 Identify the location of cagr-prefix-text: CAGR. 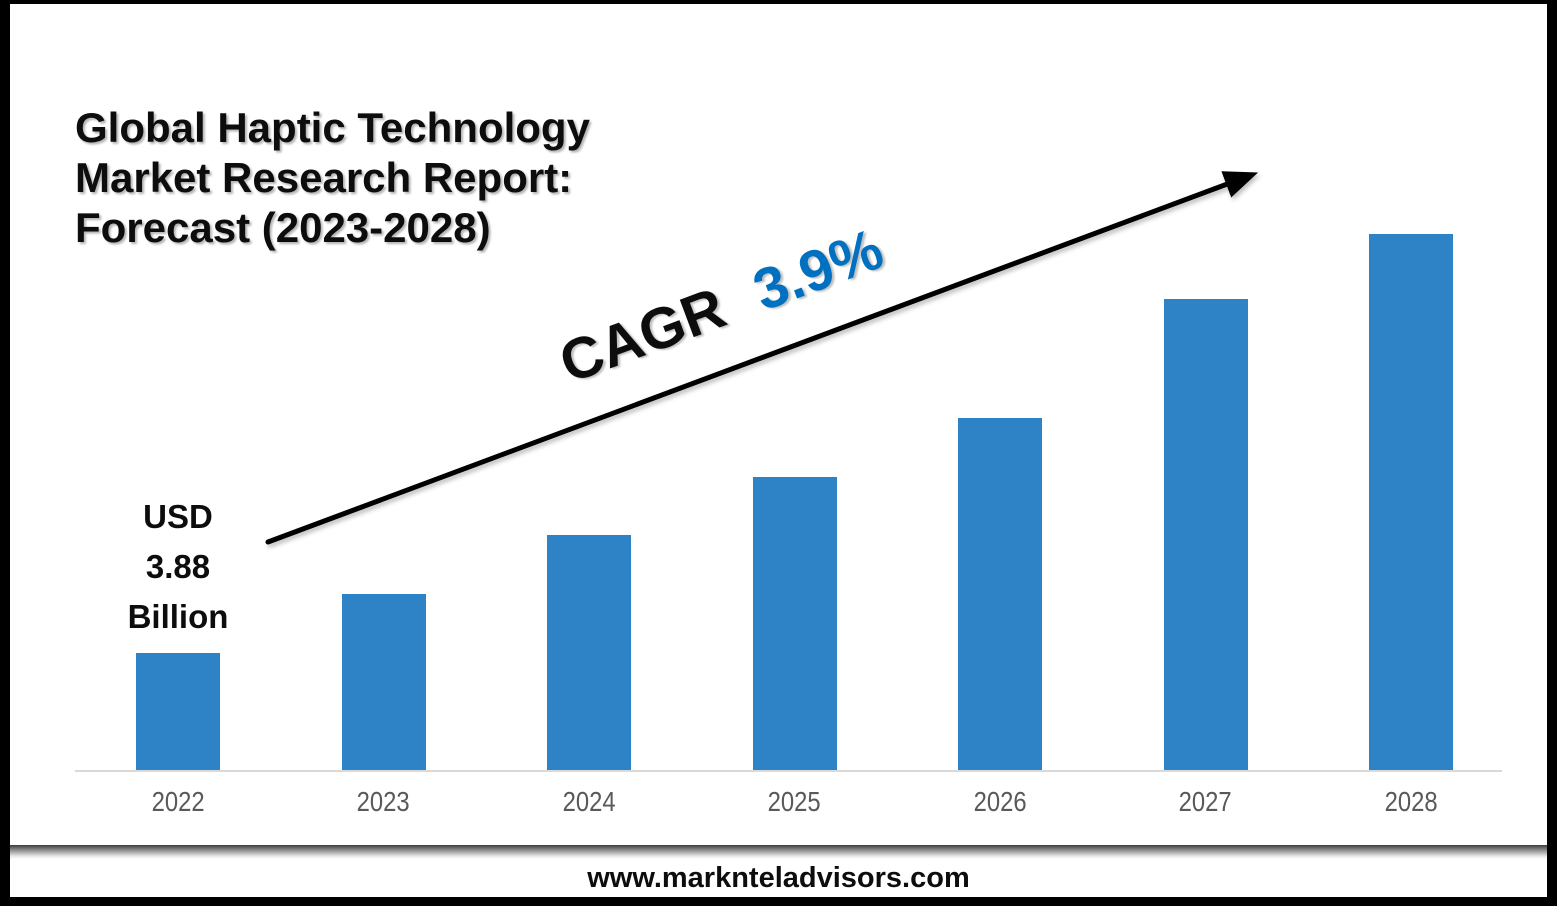
(642, 335).